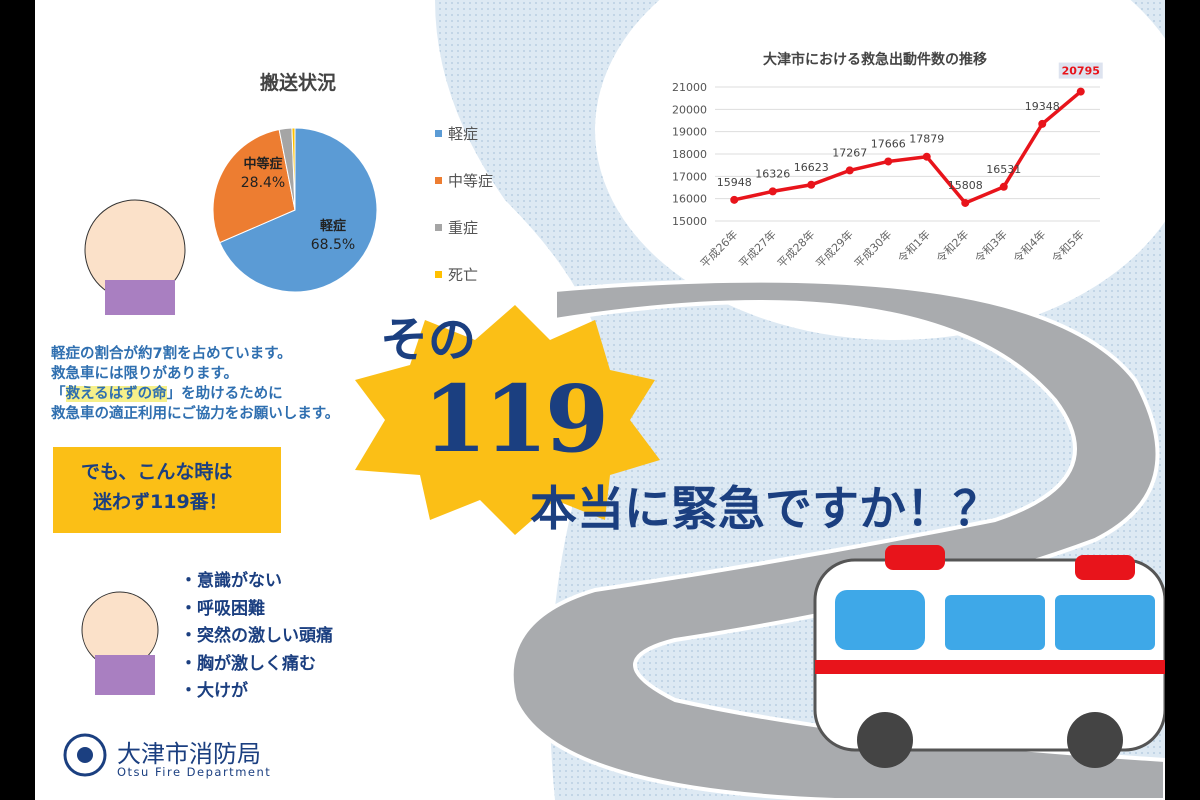 Image resolution: width=1200 pixels, height=800 pixels. Describe the element at coordinates (189, 754) in the screenshot. I see `logo-name: 大津市消防局` at that location.